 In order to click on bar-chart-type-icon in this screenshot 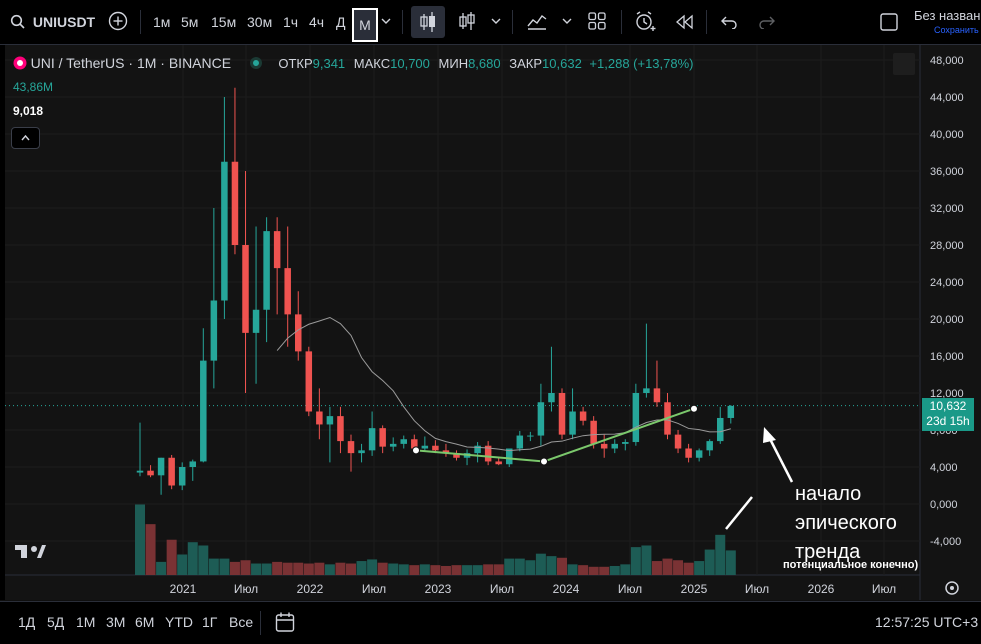, I will do `click(467, 21)`.